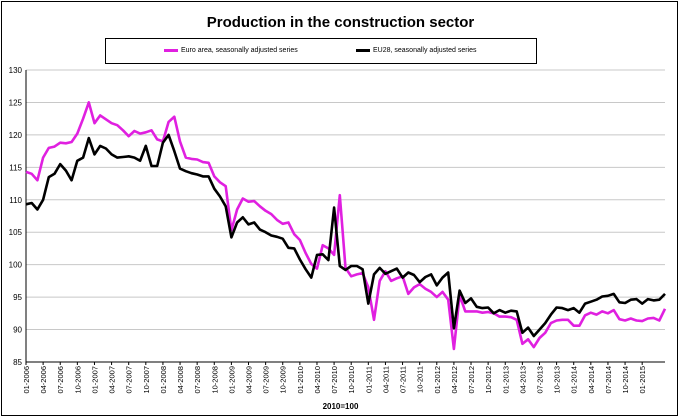  What do you see at coordinates (26, 380) in the screenshot?
I see `x-tick-label: 01-2006` at bounding box center [26, 380].